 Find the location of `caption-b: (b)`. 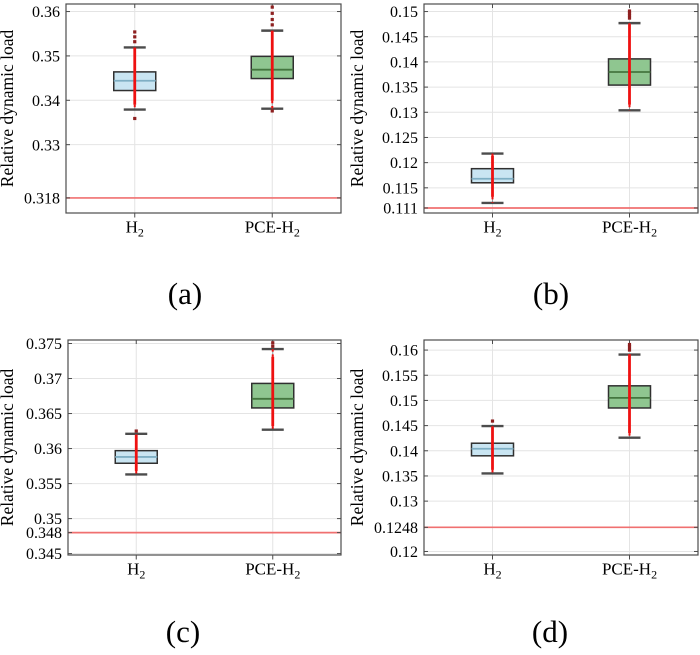

caption-b: (b) is located at coordinates (551, 293).